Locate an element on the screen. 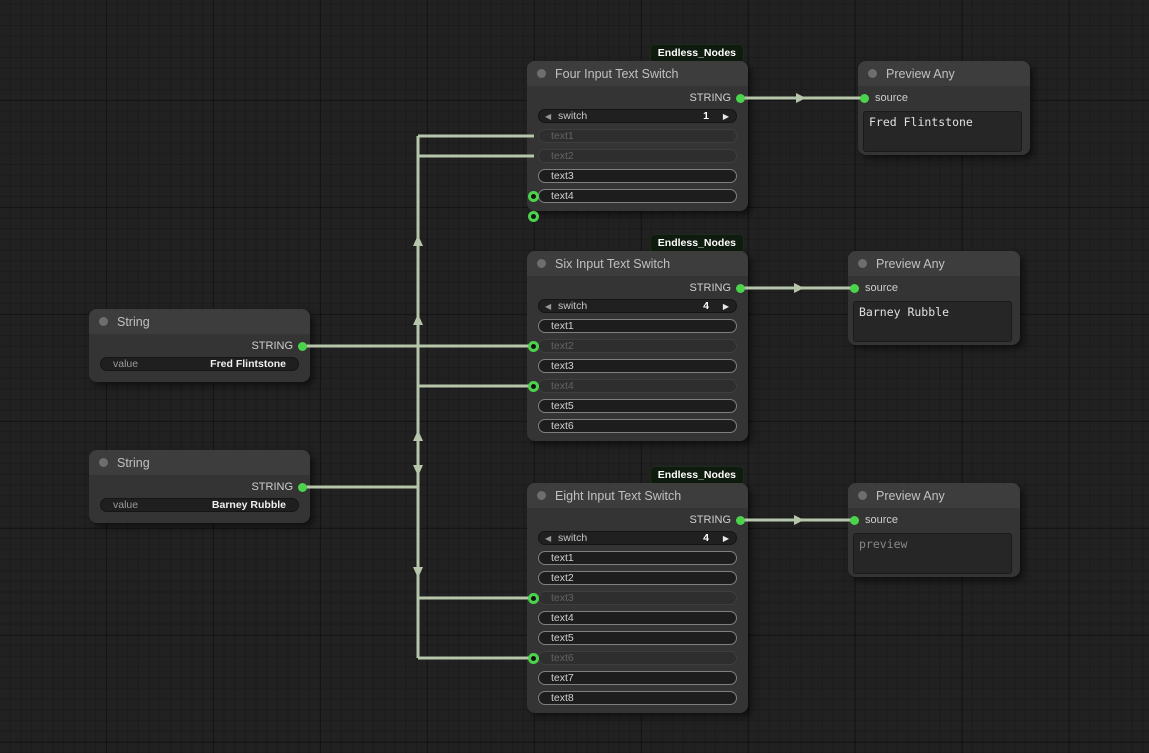 This screenshot has width=1149, height=753. node-preview-any-1: Preview Any source Fred Flintstone is located at coordinates (944, 108).